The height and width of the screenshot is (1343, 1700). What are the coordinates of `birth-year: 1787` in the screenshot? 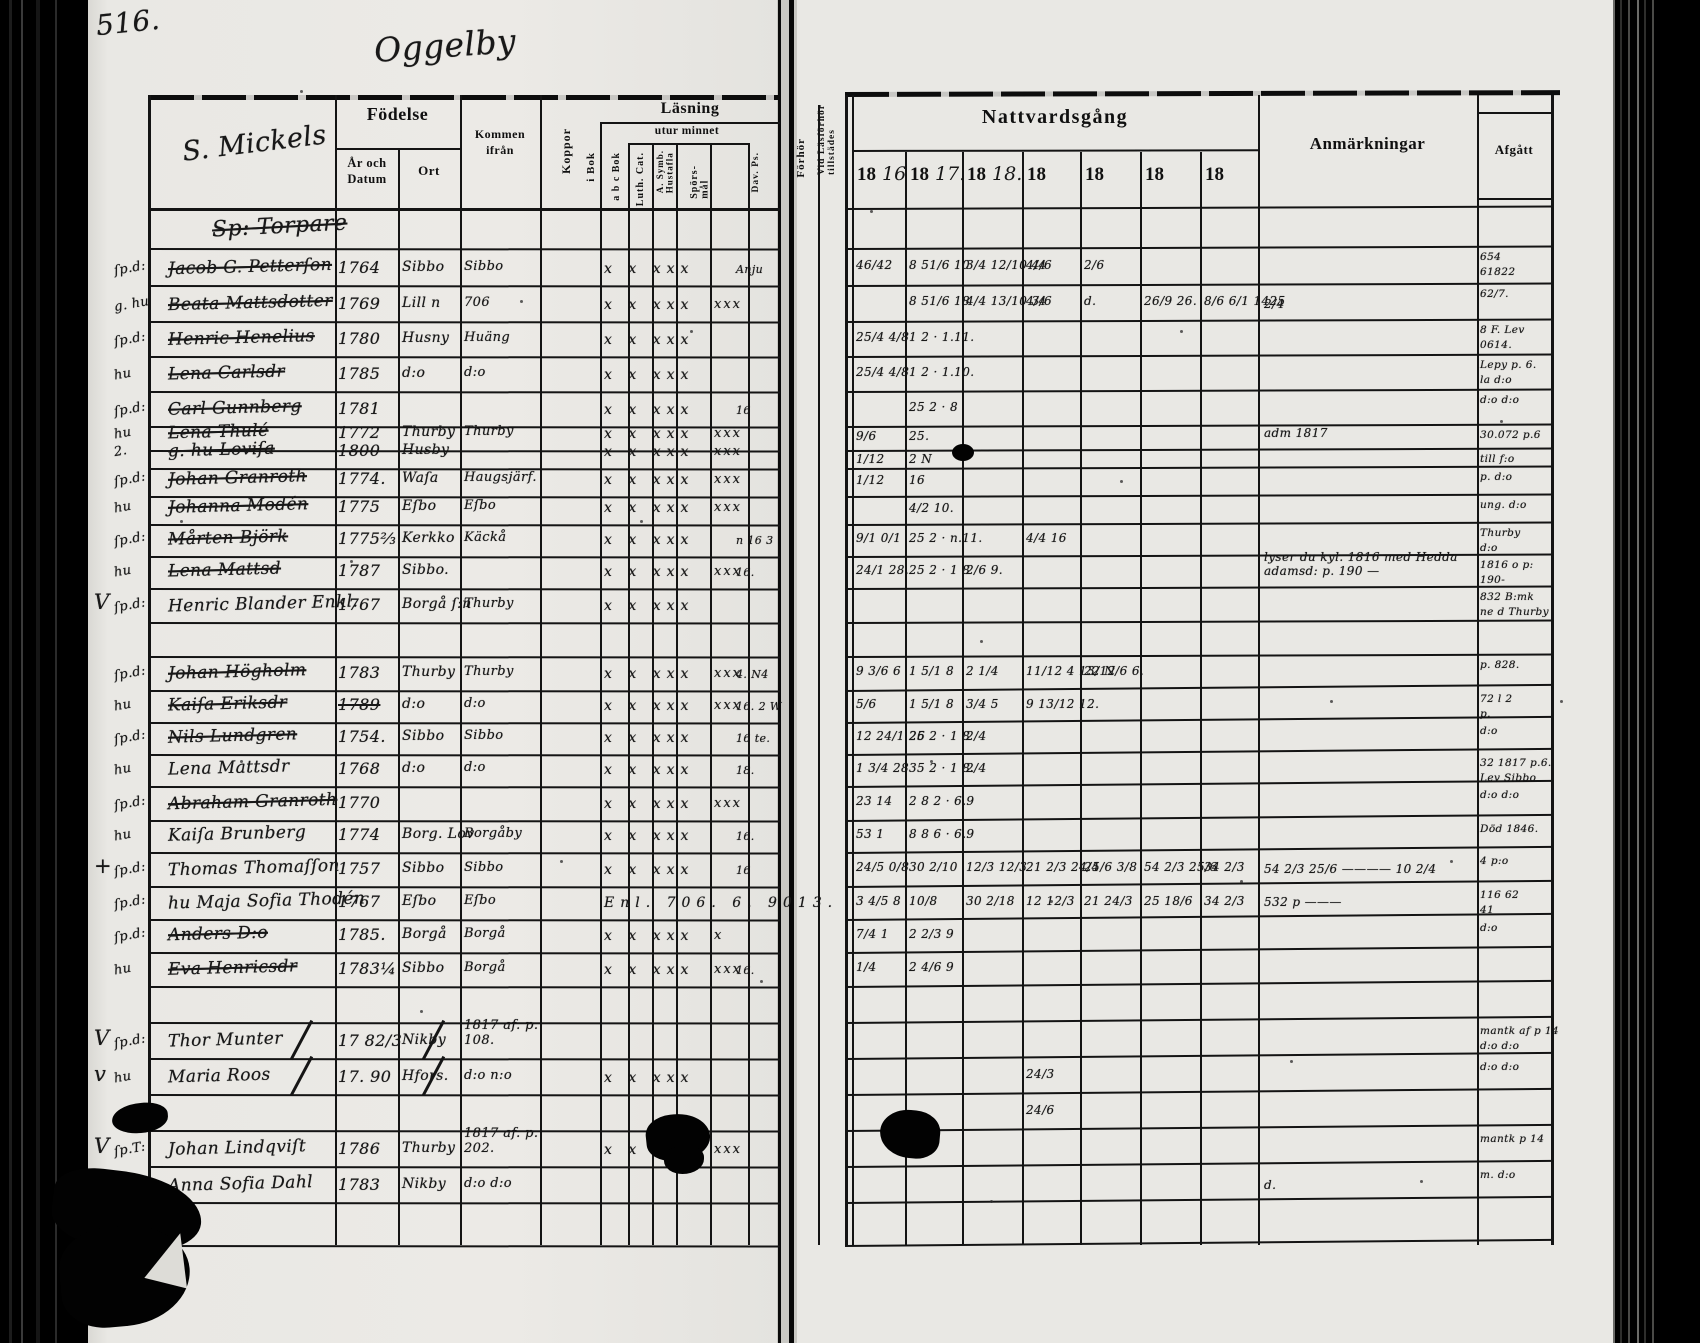 It's located at (359, 570).